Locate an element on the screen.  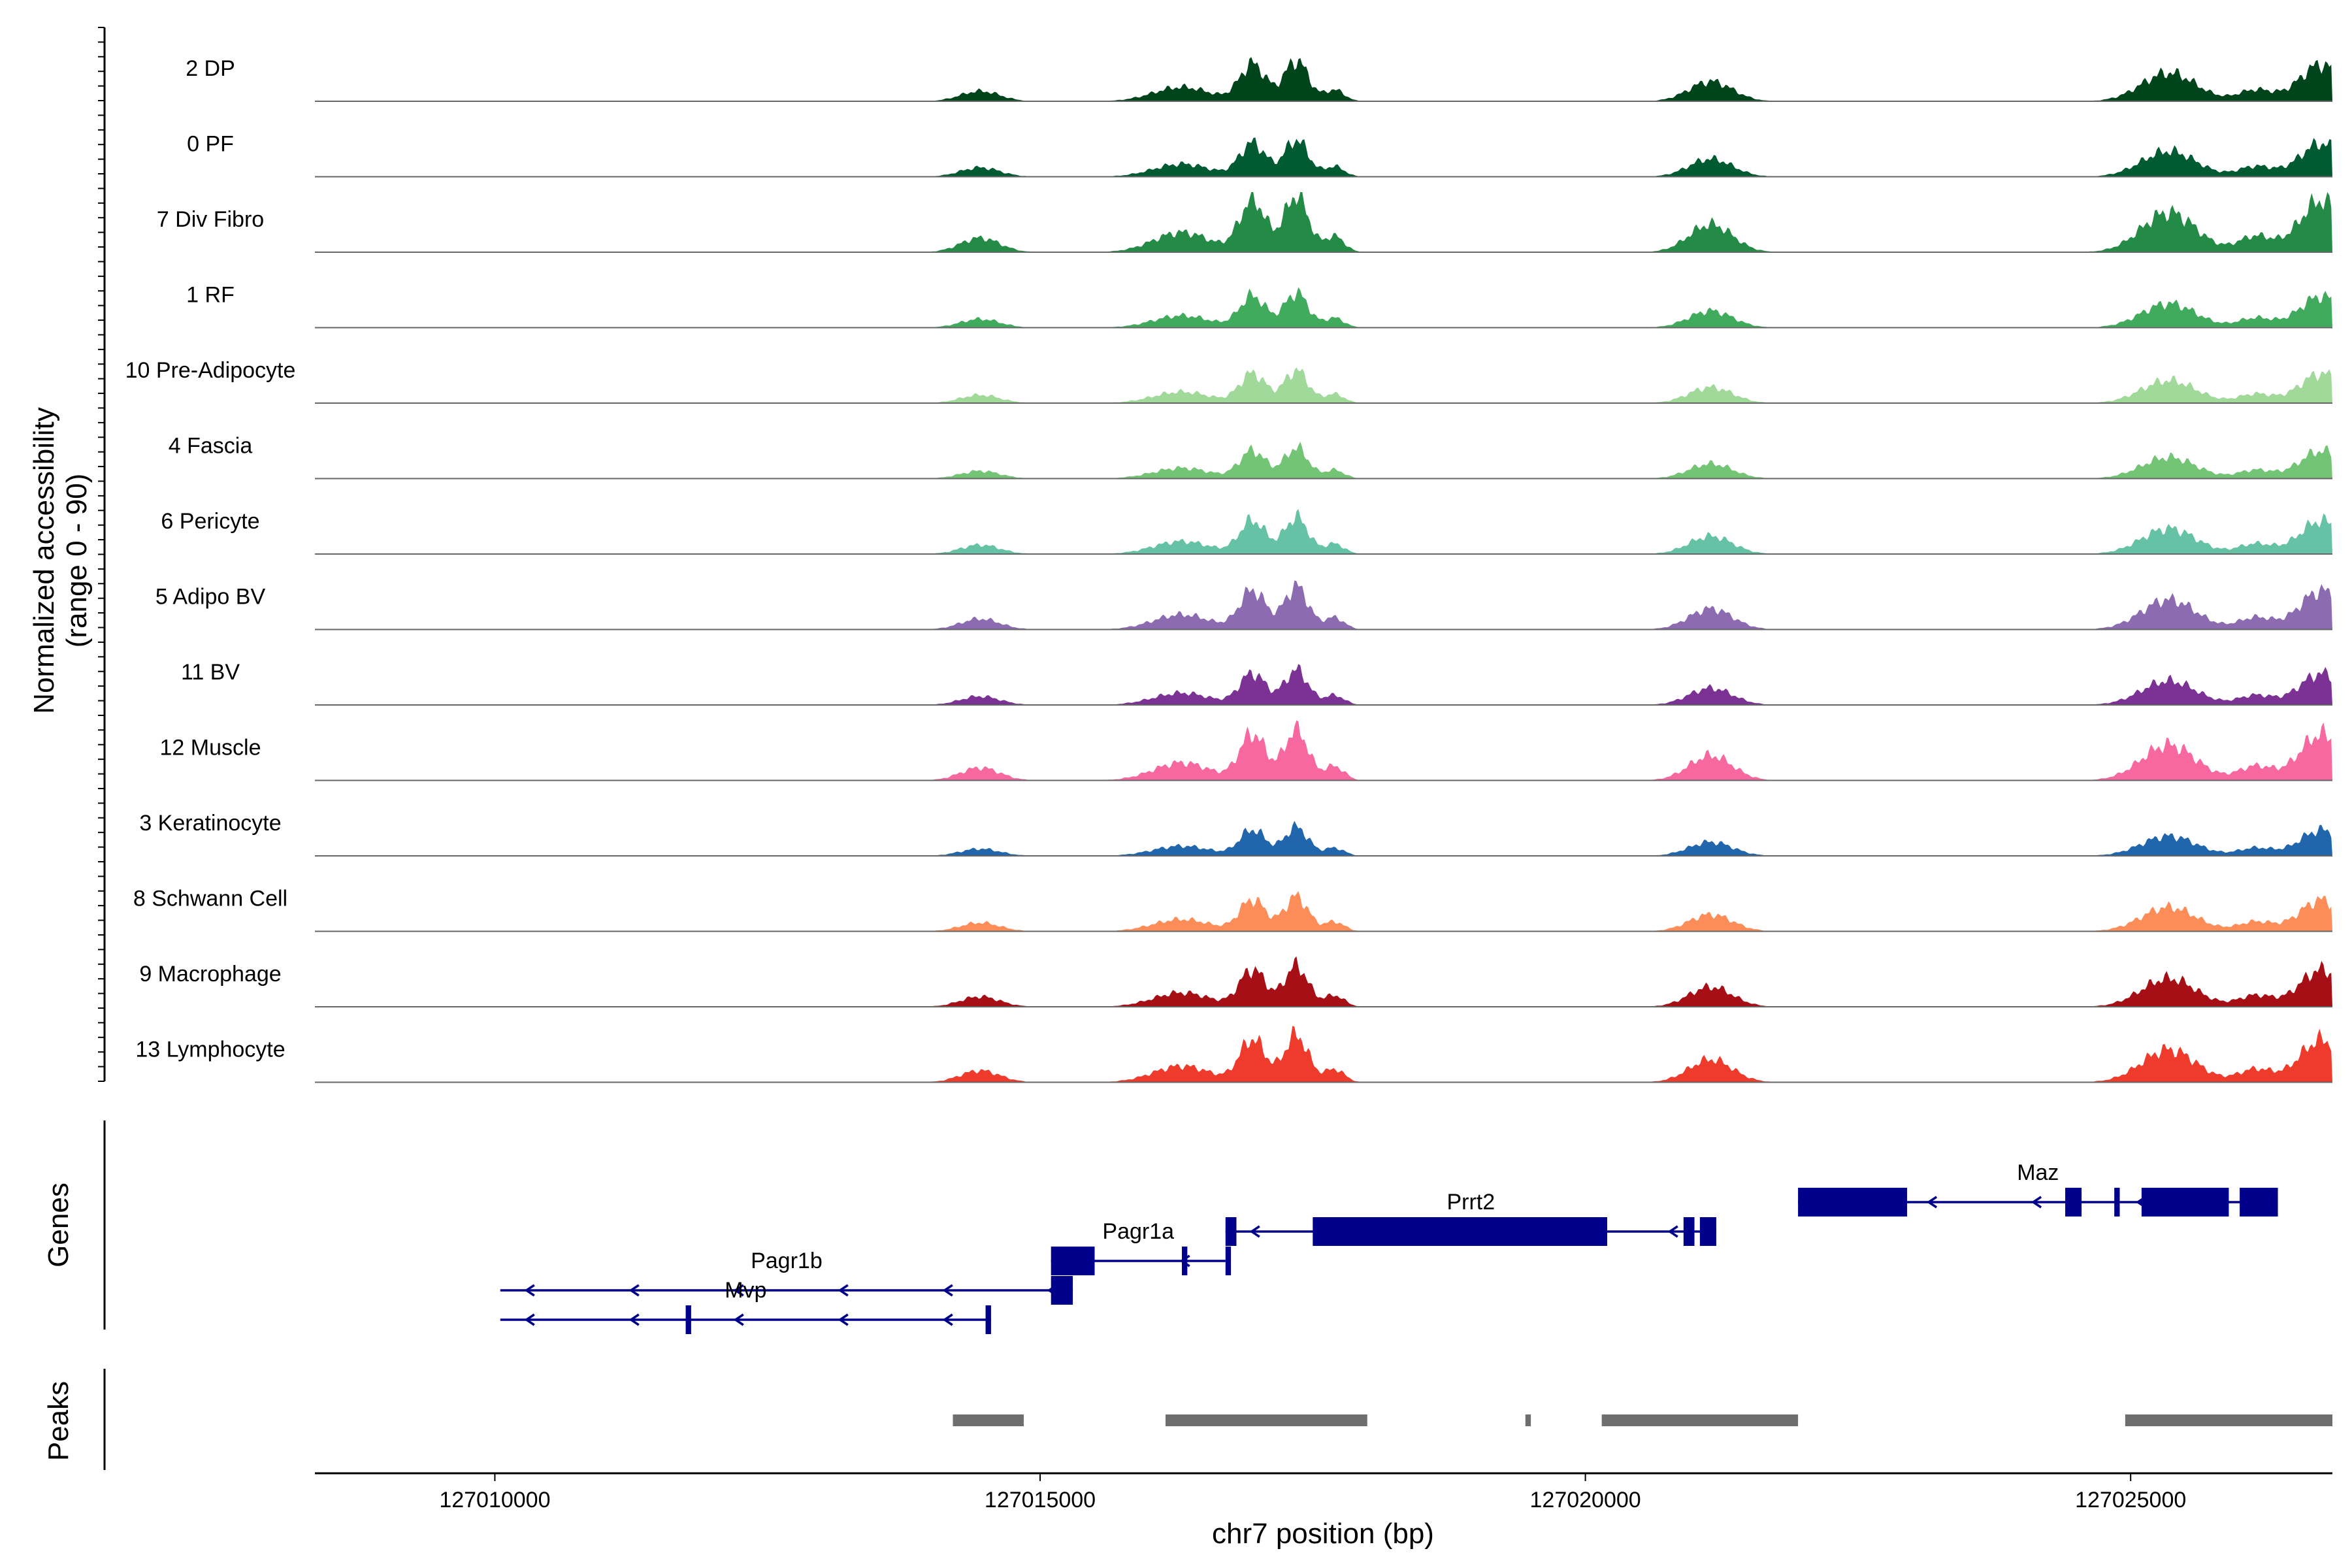
track-label: 11 BV is located at coordinates (210, 672).